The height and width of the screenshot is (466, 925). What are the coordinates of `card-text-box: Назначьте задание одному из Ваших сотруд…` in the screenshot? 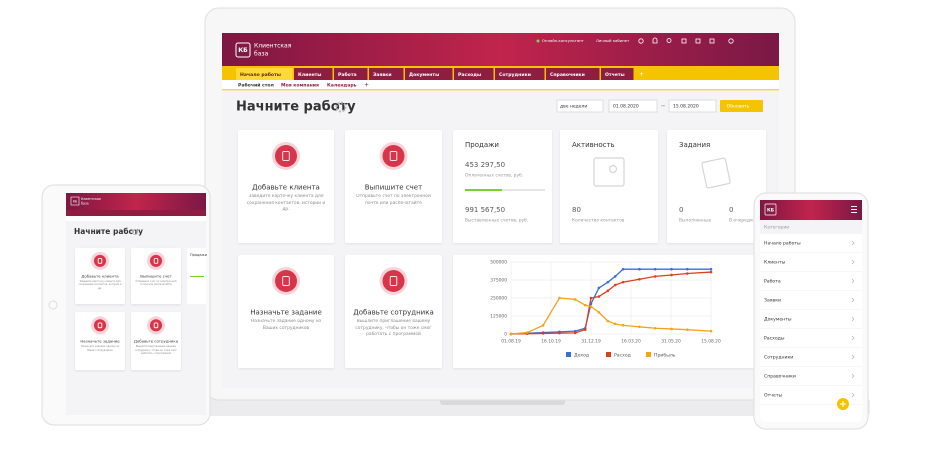 It's located at (286, 324).